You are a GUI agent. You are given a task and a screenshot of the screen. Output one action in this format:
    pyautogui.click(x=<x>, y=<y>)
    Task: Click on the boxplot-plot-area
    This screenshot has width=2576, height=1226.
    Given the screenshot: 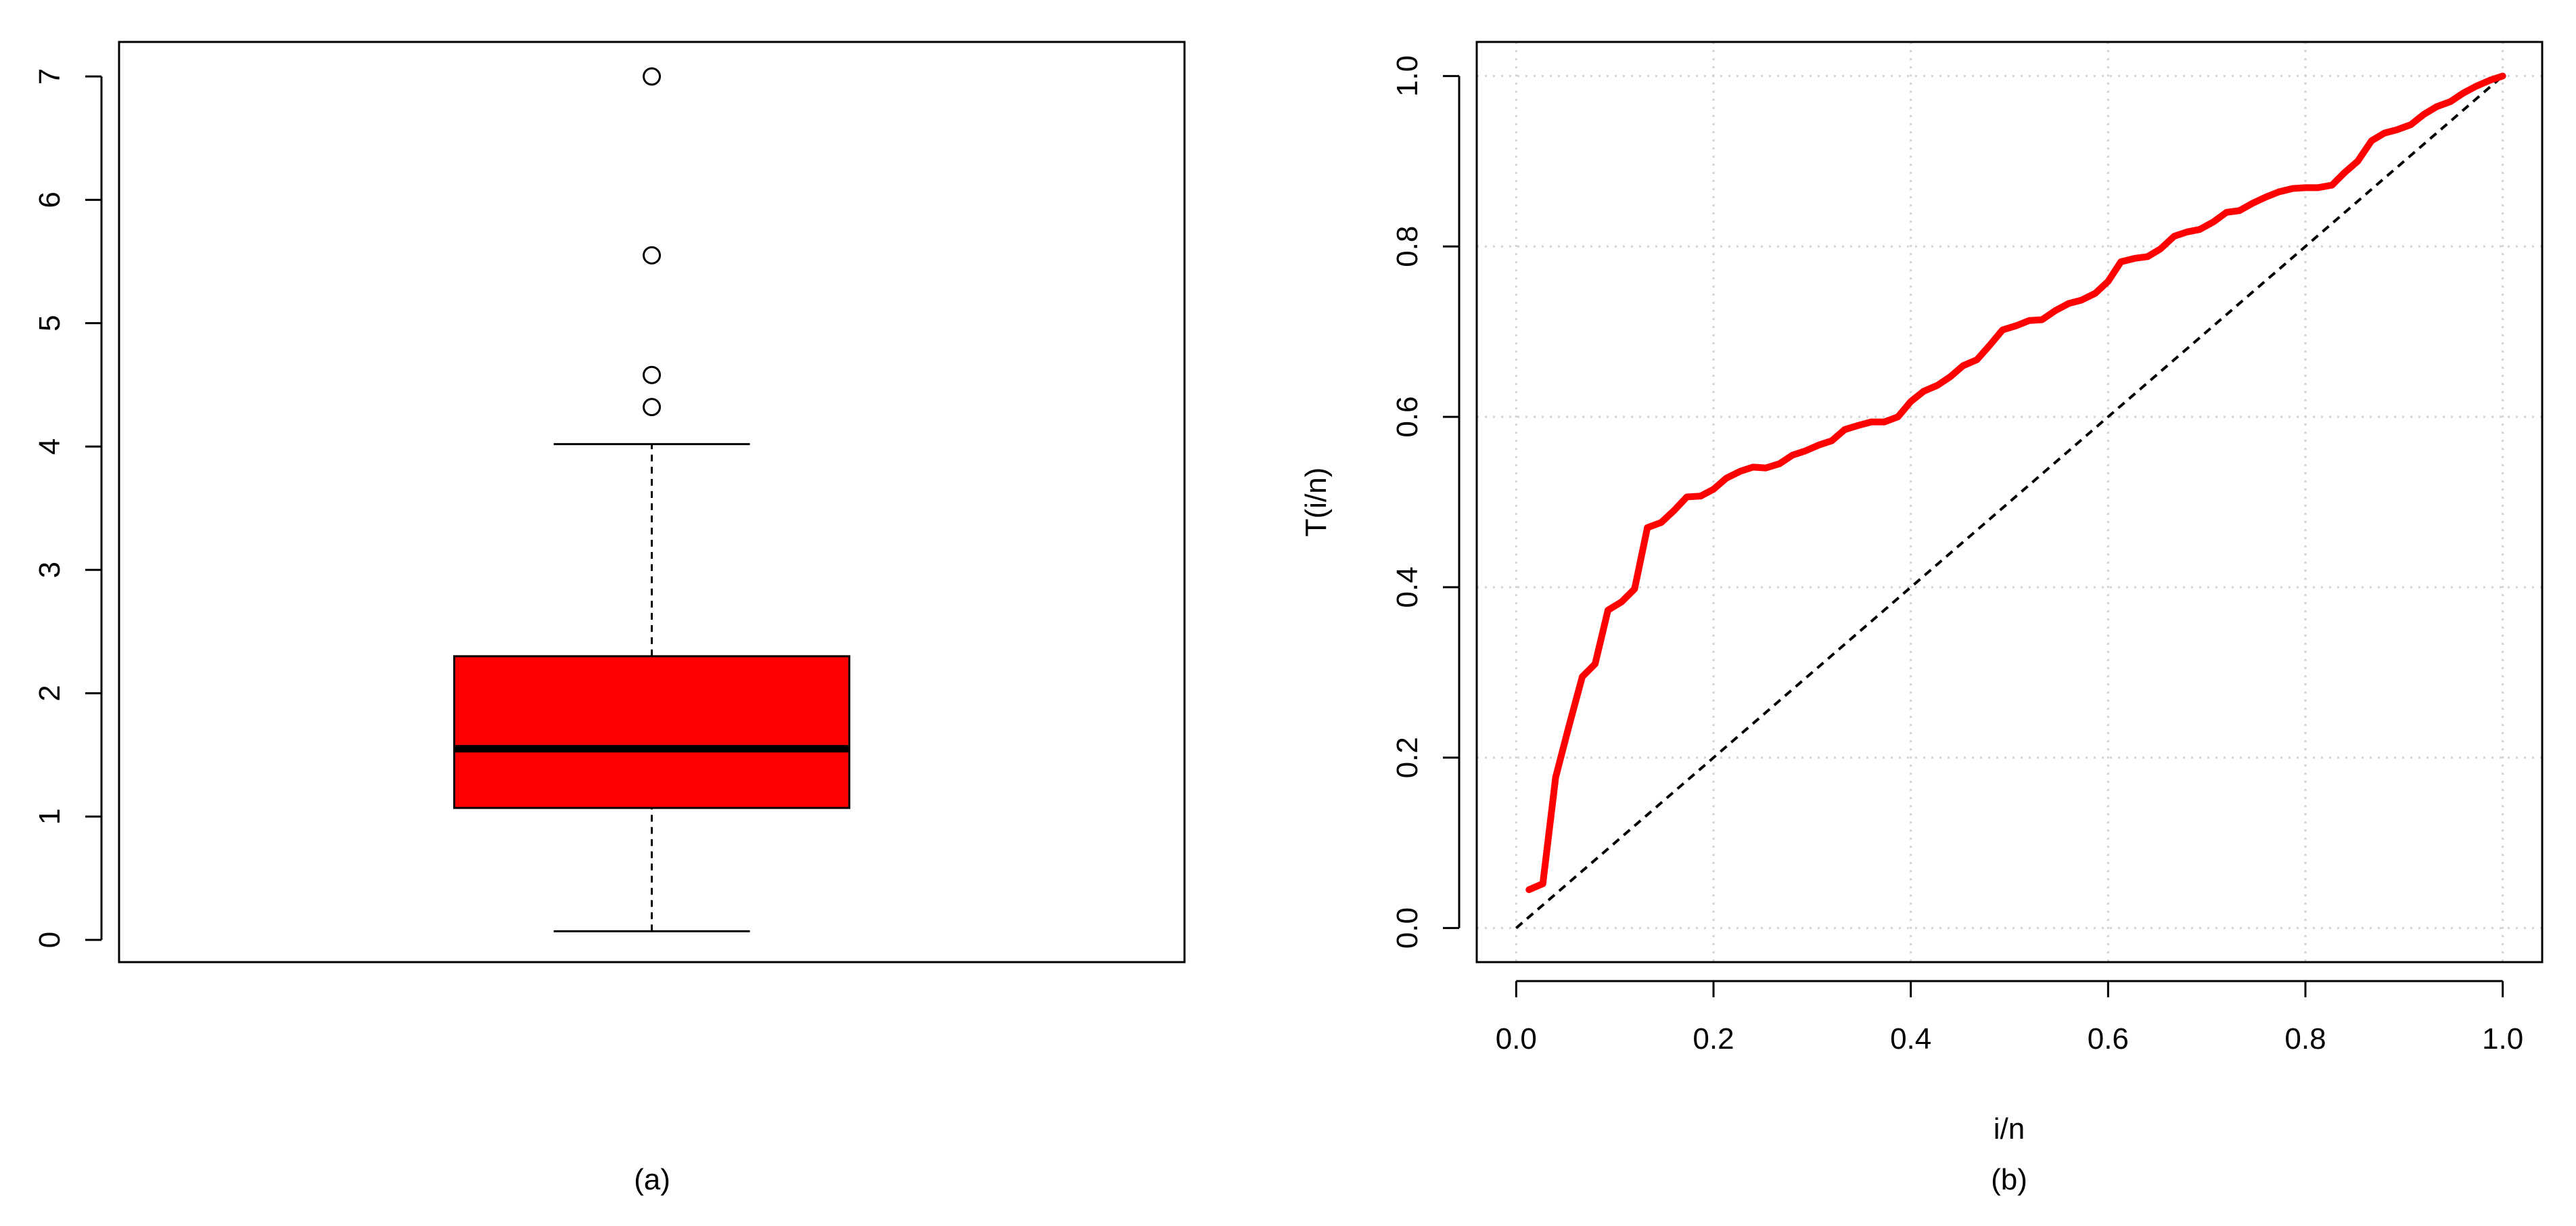 What is the action you would take?
    pyautogui.click(x=651, y=500)
    